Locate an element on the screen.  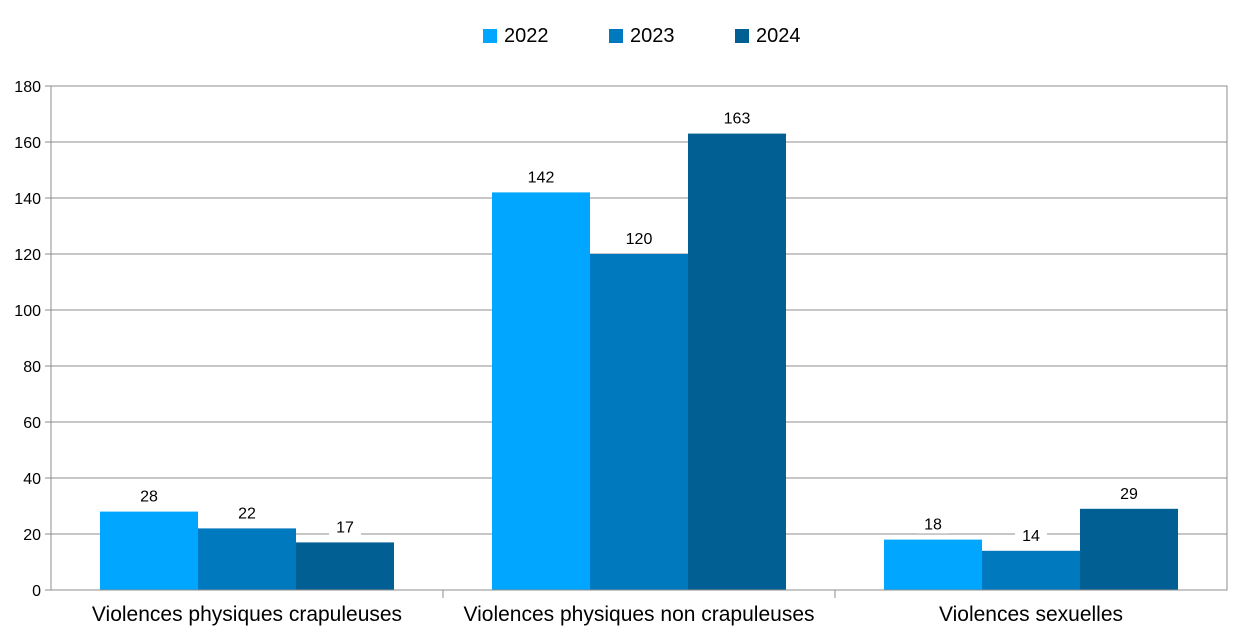
y-tick-label: 140 is located at coordinates (27, 199).